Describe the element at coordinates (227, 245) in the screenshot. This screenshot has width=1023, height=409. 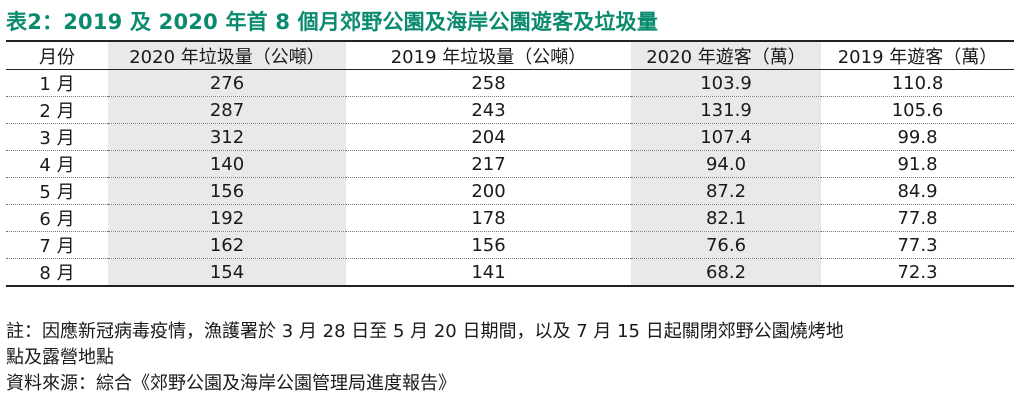
I see `cell-waste-2020: 162` at that location.